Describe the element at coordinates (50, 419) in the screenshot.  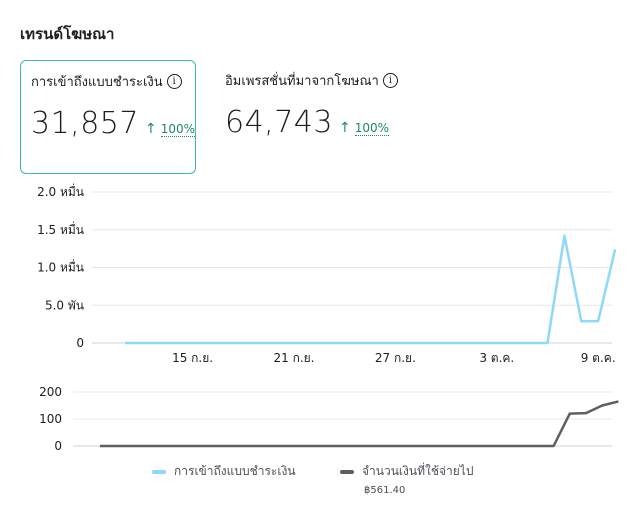
I see `y-tick-label: 100` at that location.